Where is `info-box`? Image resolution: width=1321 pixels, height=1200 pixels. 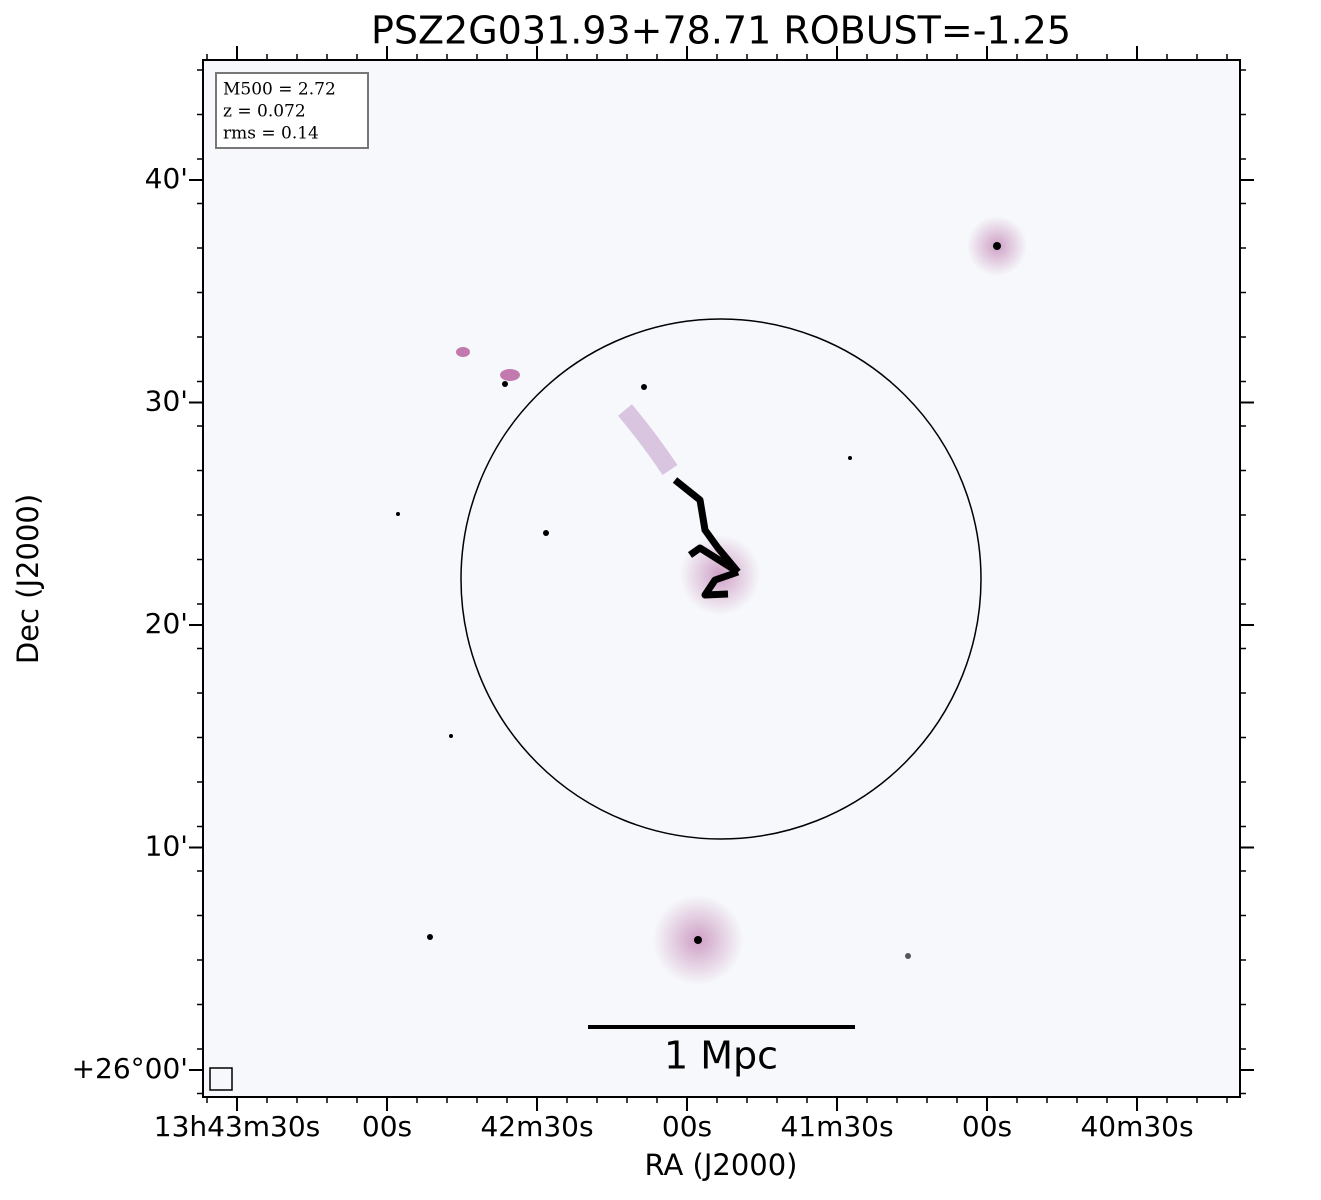 info-box is located at coordinates (292, 110).